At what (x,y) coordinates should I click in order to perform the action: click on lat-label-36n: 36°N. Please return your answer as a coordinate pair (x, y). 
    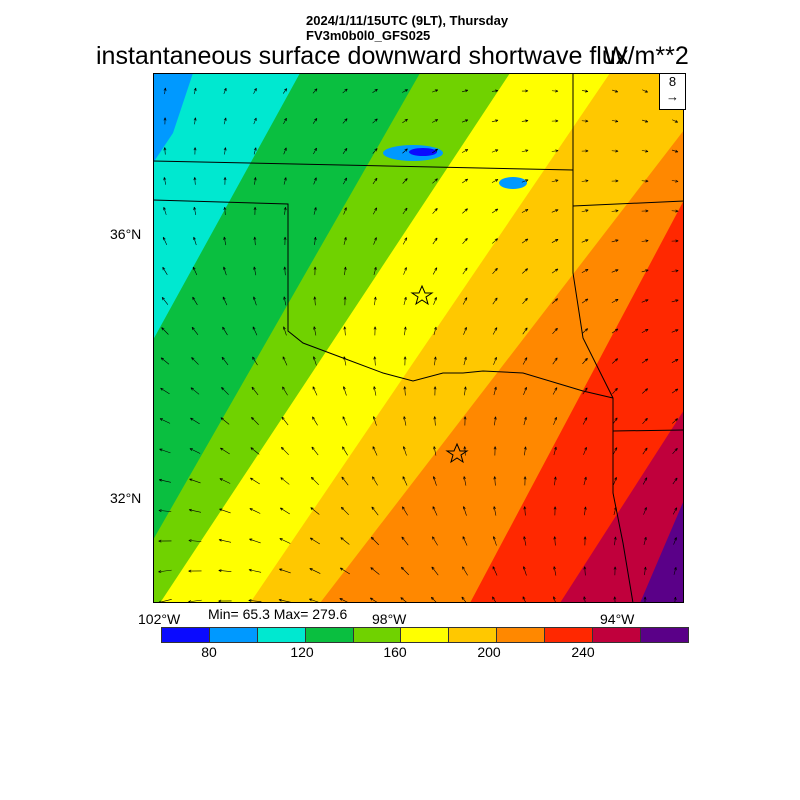
    Looking at the image, I should click on (126, 234).